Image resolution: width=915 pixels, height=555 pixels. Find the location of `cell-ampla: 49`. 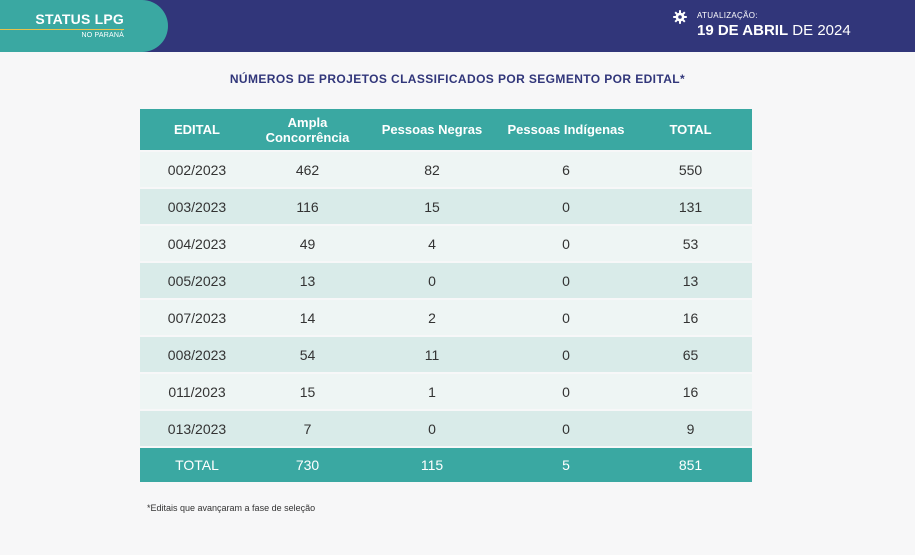

cell-ampla: 49 is located at coordinates (307, 243).